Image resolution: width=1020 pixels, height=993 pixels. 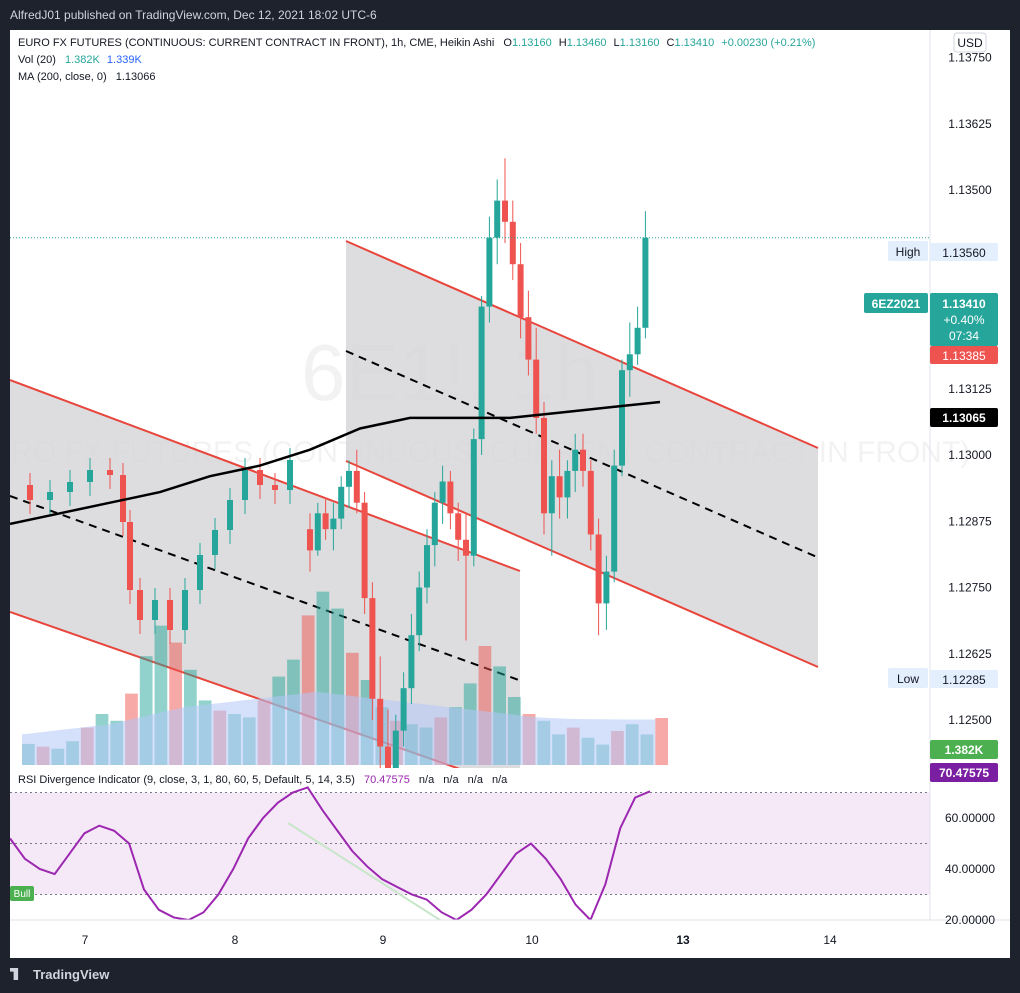 I want to click on channel-left-median, so click(x=265, y=588).